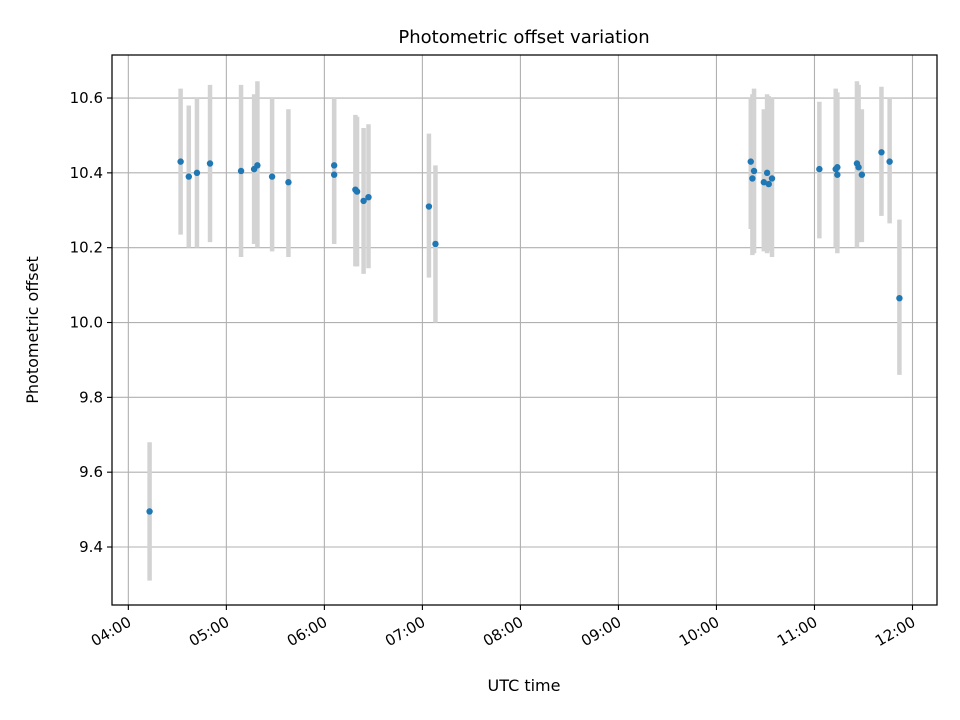 The width and height of the screenshot is (960, 720). Describe the element at coordinates (91, 547) in the screenshot. I see `y-tick-label: 9.4` at that location.